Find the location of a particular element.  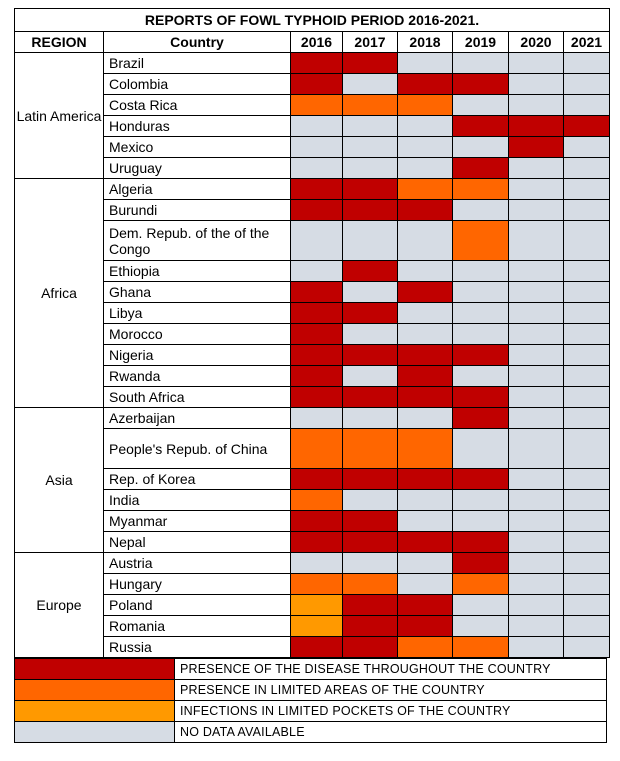

country-cell: Dem. Repub. of the of the Congo is located at coordinates (197, 240).